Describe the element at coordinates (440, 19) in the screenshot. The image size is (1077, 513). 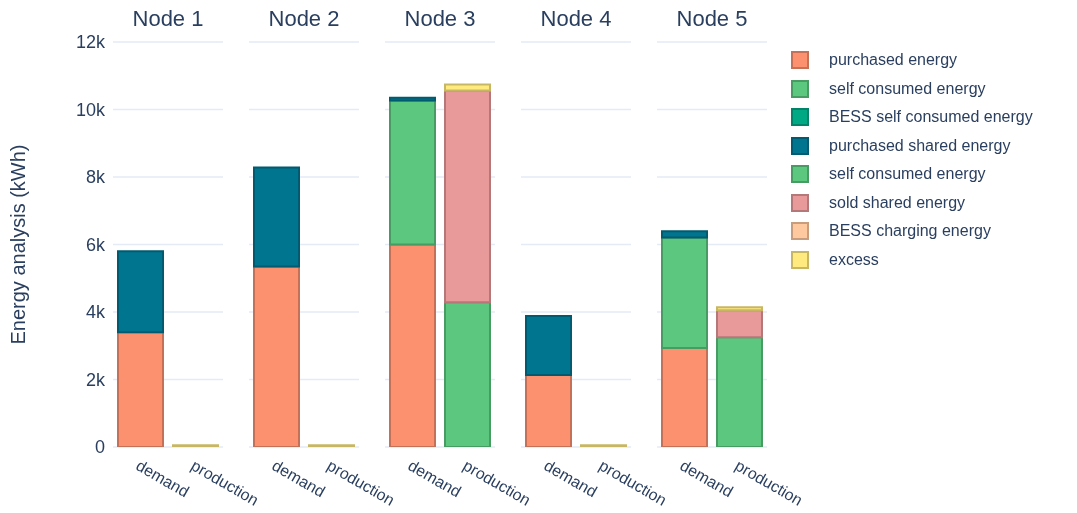
I see `chart-title: Node 3` at that location.